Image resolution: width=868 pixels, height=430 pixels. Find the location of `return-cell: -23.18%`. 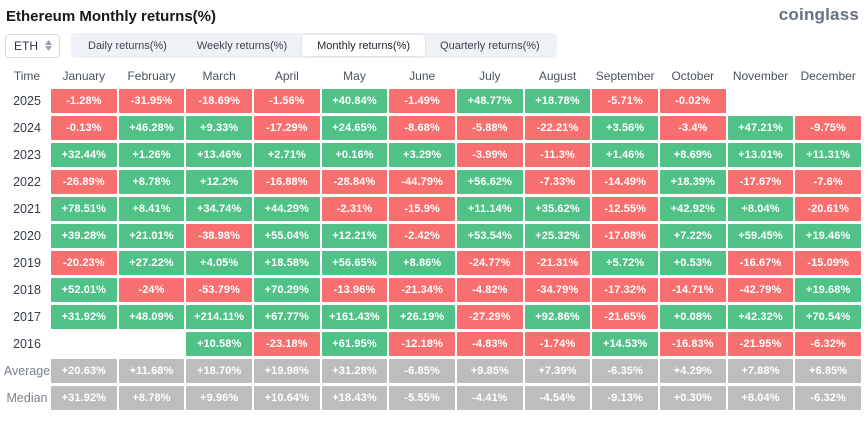

return-cell: -23.18% is located at coordinates (286, 344).